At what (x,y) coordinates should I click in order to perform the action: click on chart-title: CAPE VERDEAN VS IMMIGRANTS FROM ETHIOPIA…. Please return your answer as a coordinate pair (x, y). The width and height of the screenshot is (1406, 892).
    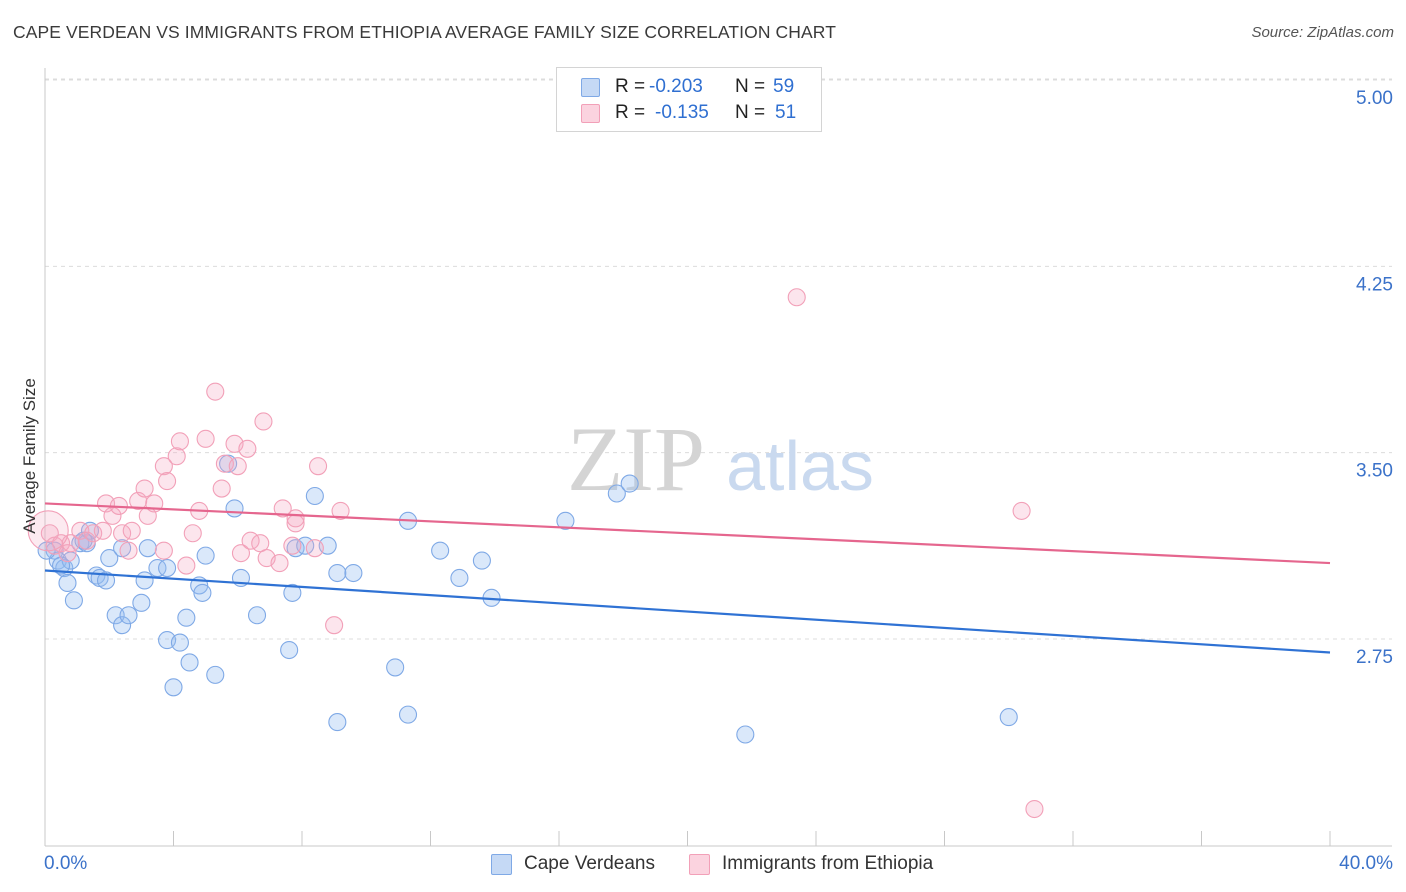
    Looking at the image, I should click on (424, 32).